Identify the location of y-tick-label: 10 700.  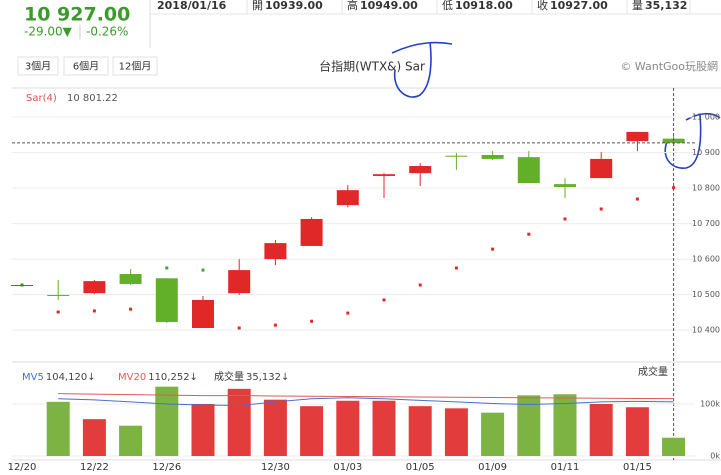
(706, 223).